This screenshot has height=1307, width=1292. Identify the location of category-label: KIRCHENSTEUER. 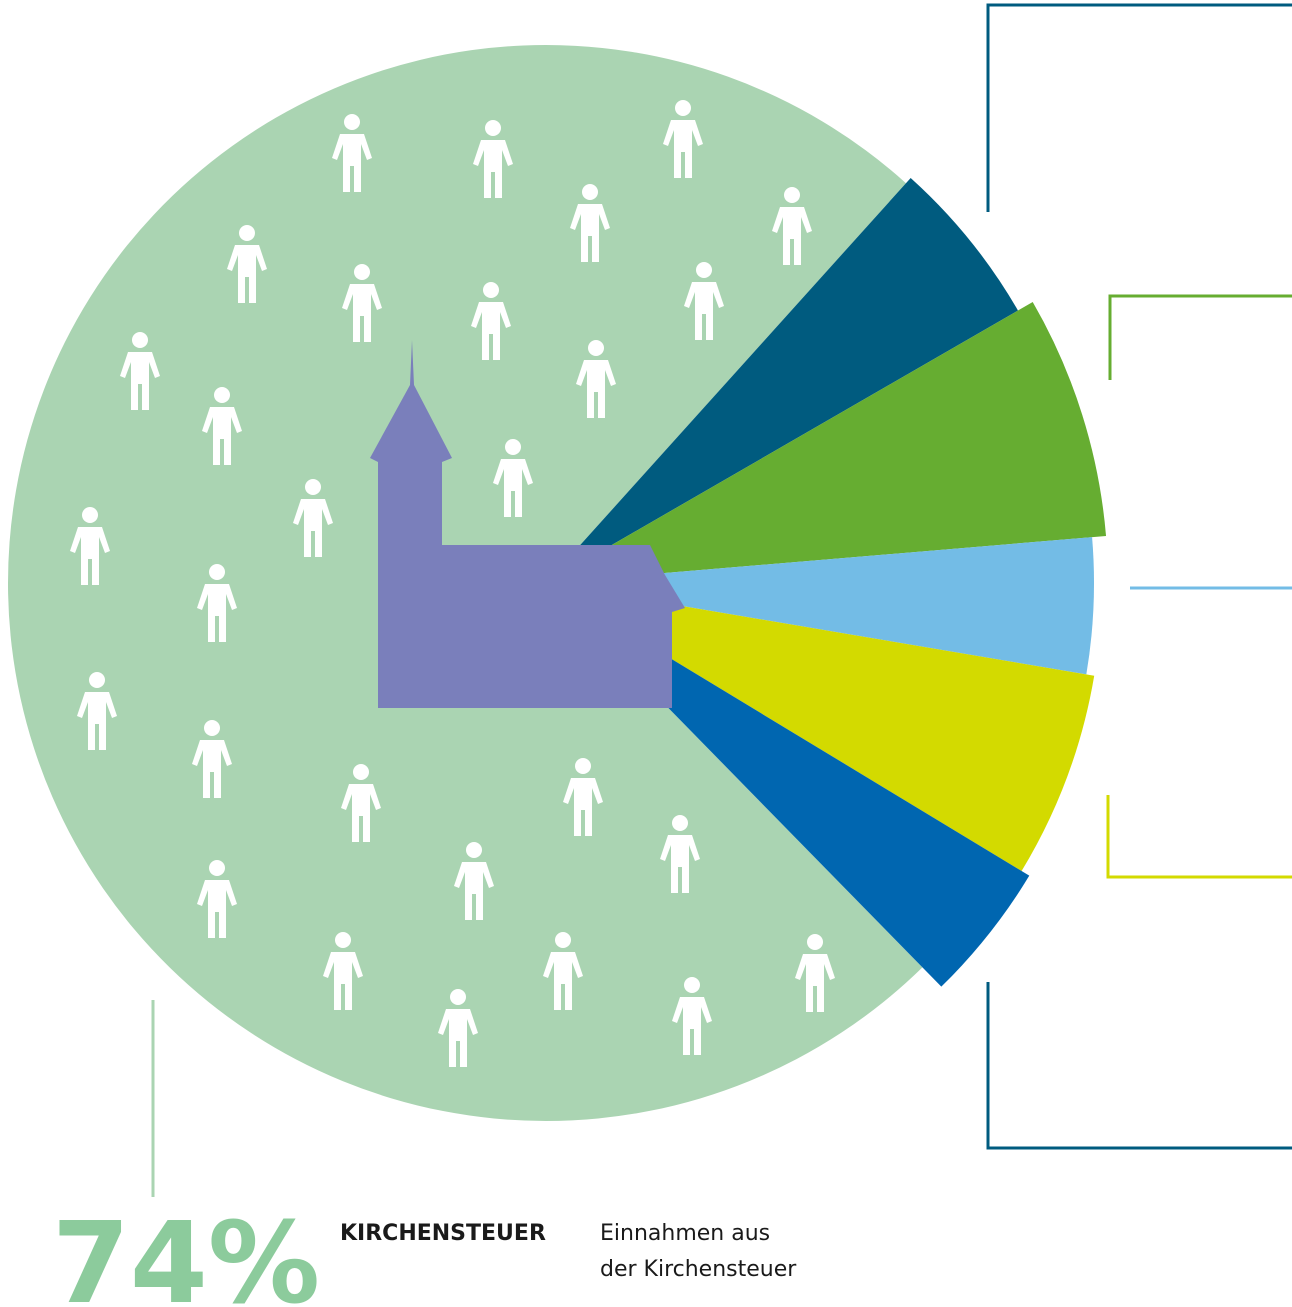
(443, 1233).